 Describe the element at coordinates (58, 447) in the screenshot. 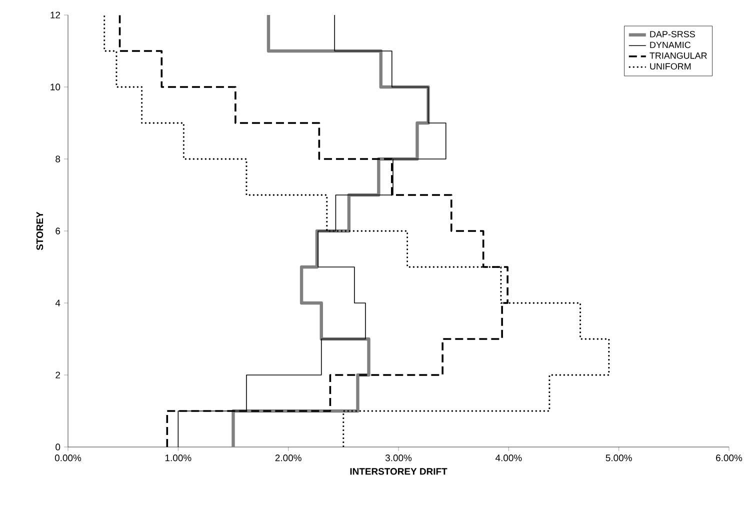

I see `y-tick-label: 0` at that location.